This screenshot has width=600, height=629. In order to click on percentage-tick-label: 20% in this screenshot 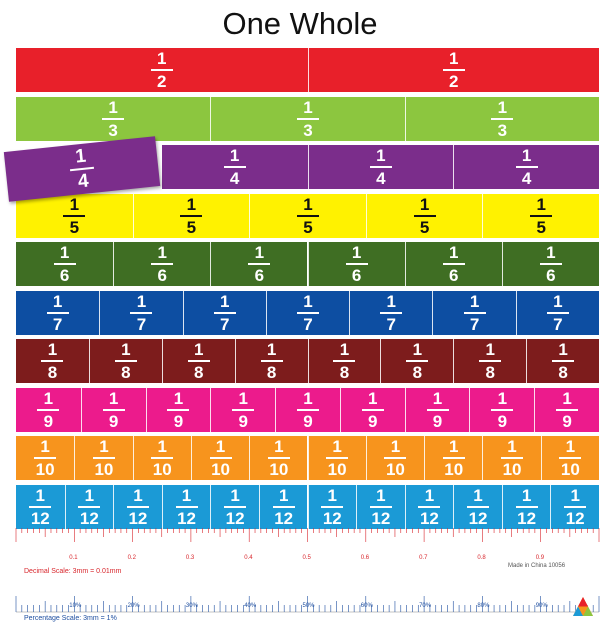, I will do `click(133, 606)`.